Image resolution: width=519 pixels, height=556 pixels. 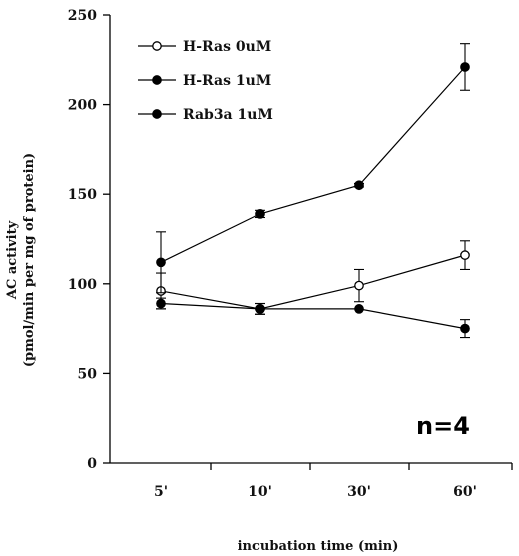 What do you see at coordinates (318, 546) in the screenshot?
I see `x-axis-title: incubation time (min)` at bounding box center [318, 546].